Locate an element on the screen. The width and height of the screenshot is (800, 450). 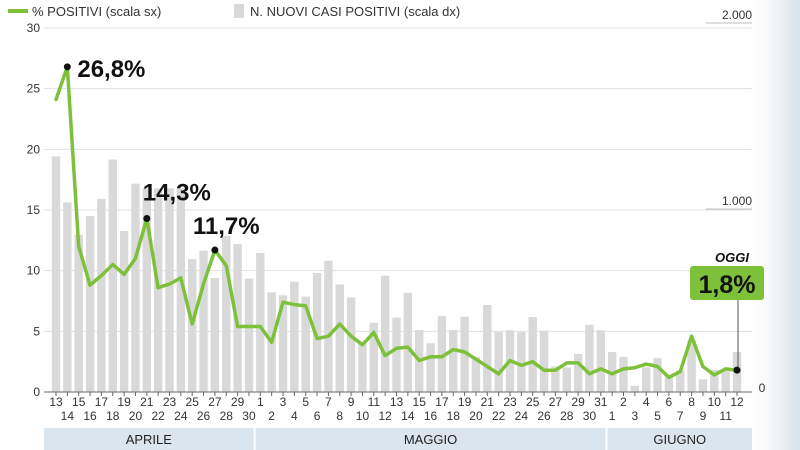
legend-line-label: % POSITIVI (scala sx) is located at coordinates (96, 11).